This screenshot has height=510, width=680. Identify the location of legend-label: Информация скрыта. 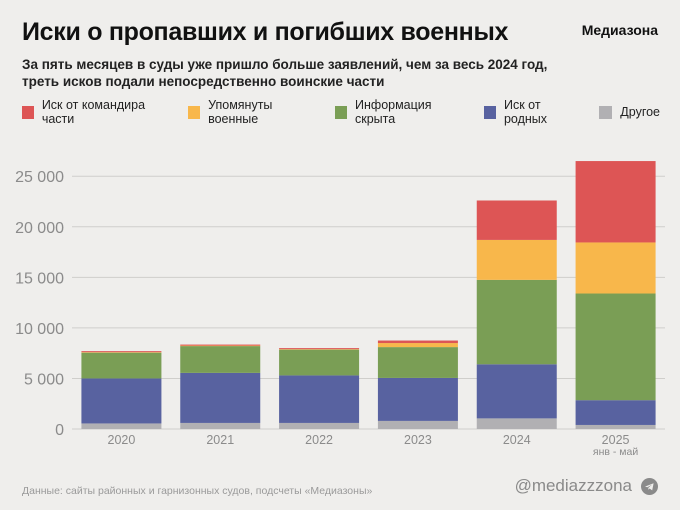
(393, 112).